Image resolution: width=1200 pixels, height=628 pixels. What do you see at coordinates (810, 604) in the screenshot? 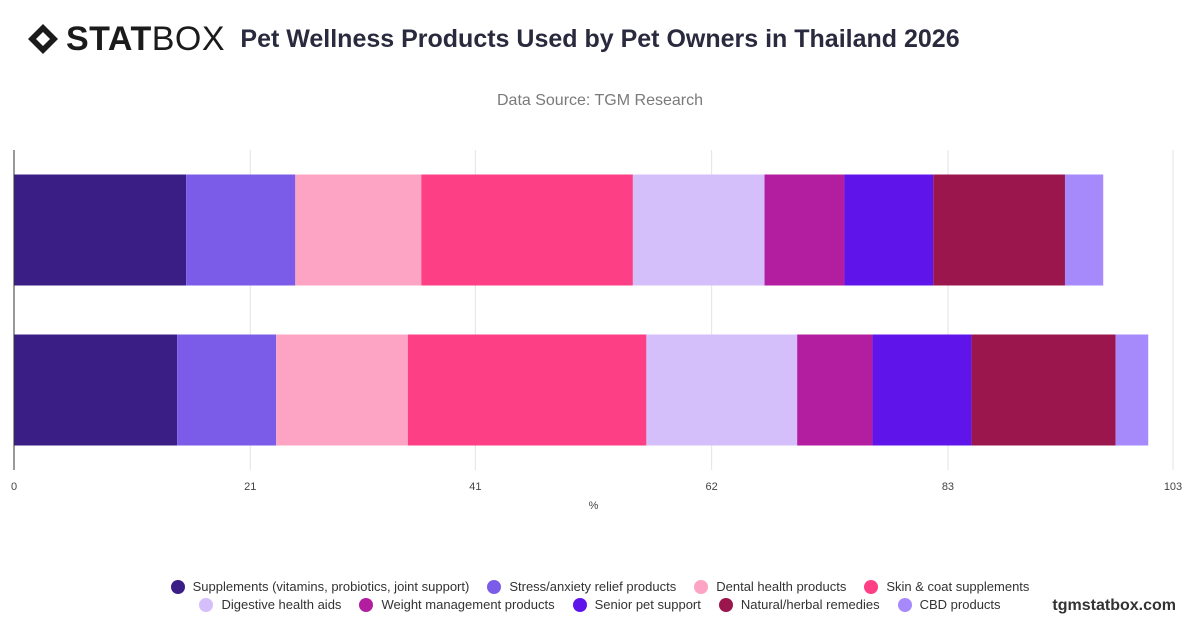
I see `legend-label: Natural/herbal remedies` at bounding box center [810, 604].